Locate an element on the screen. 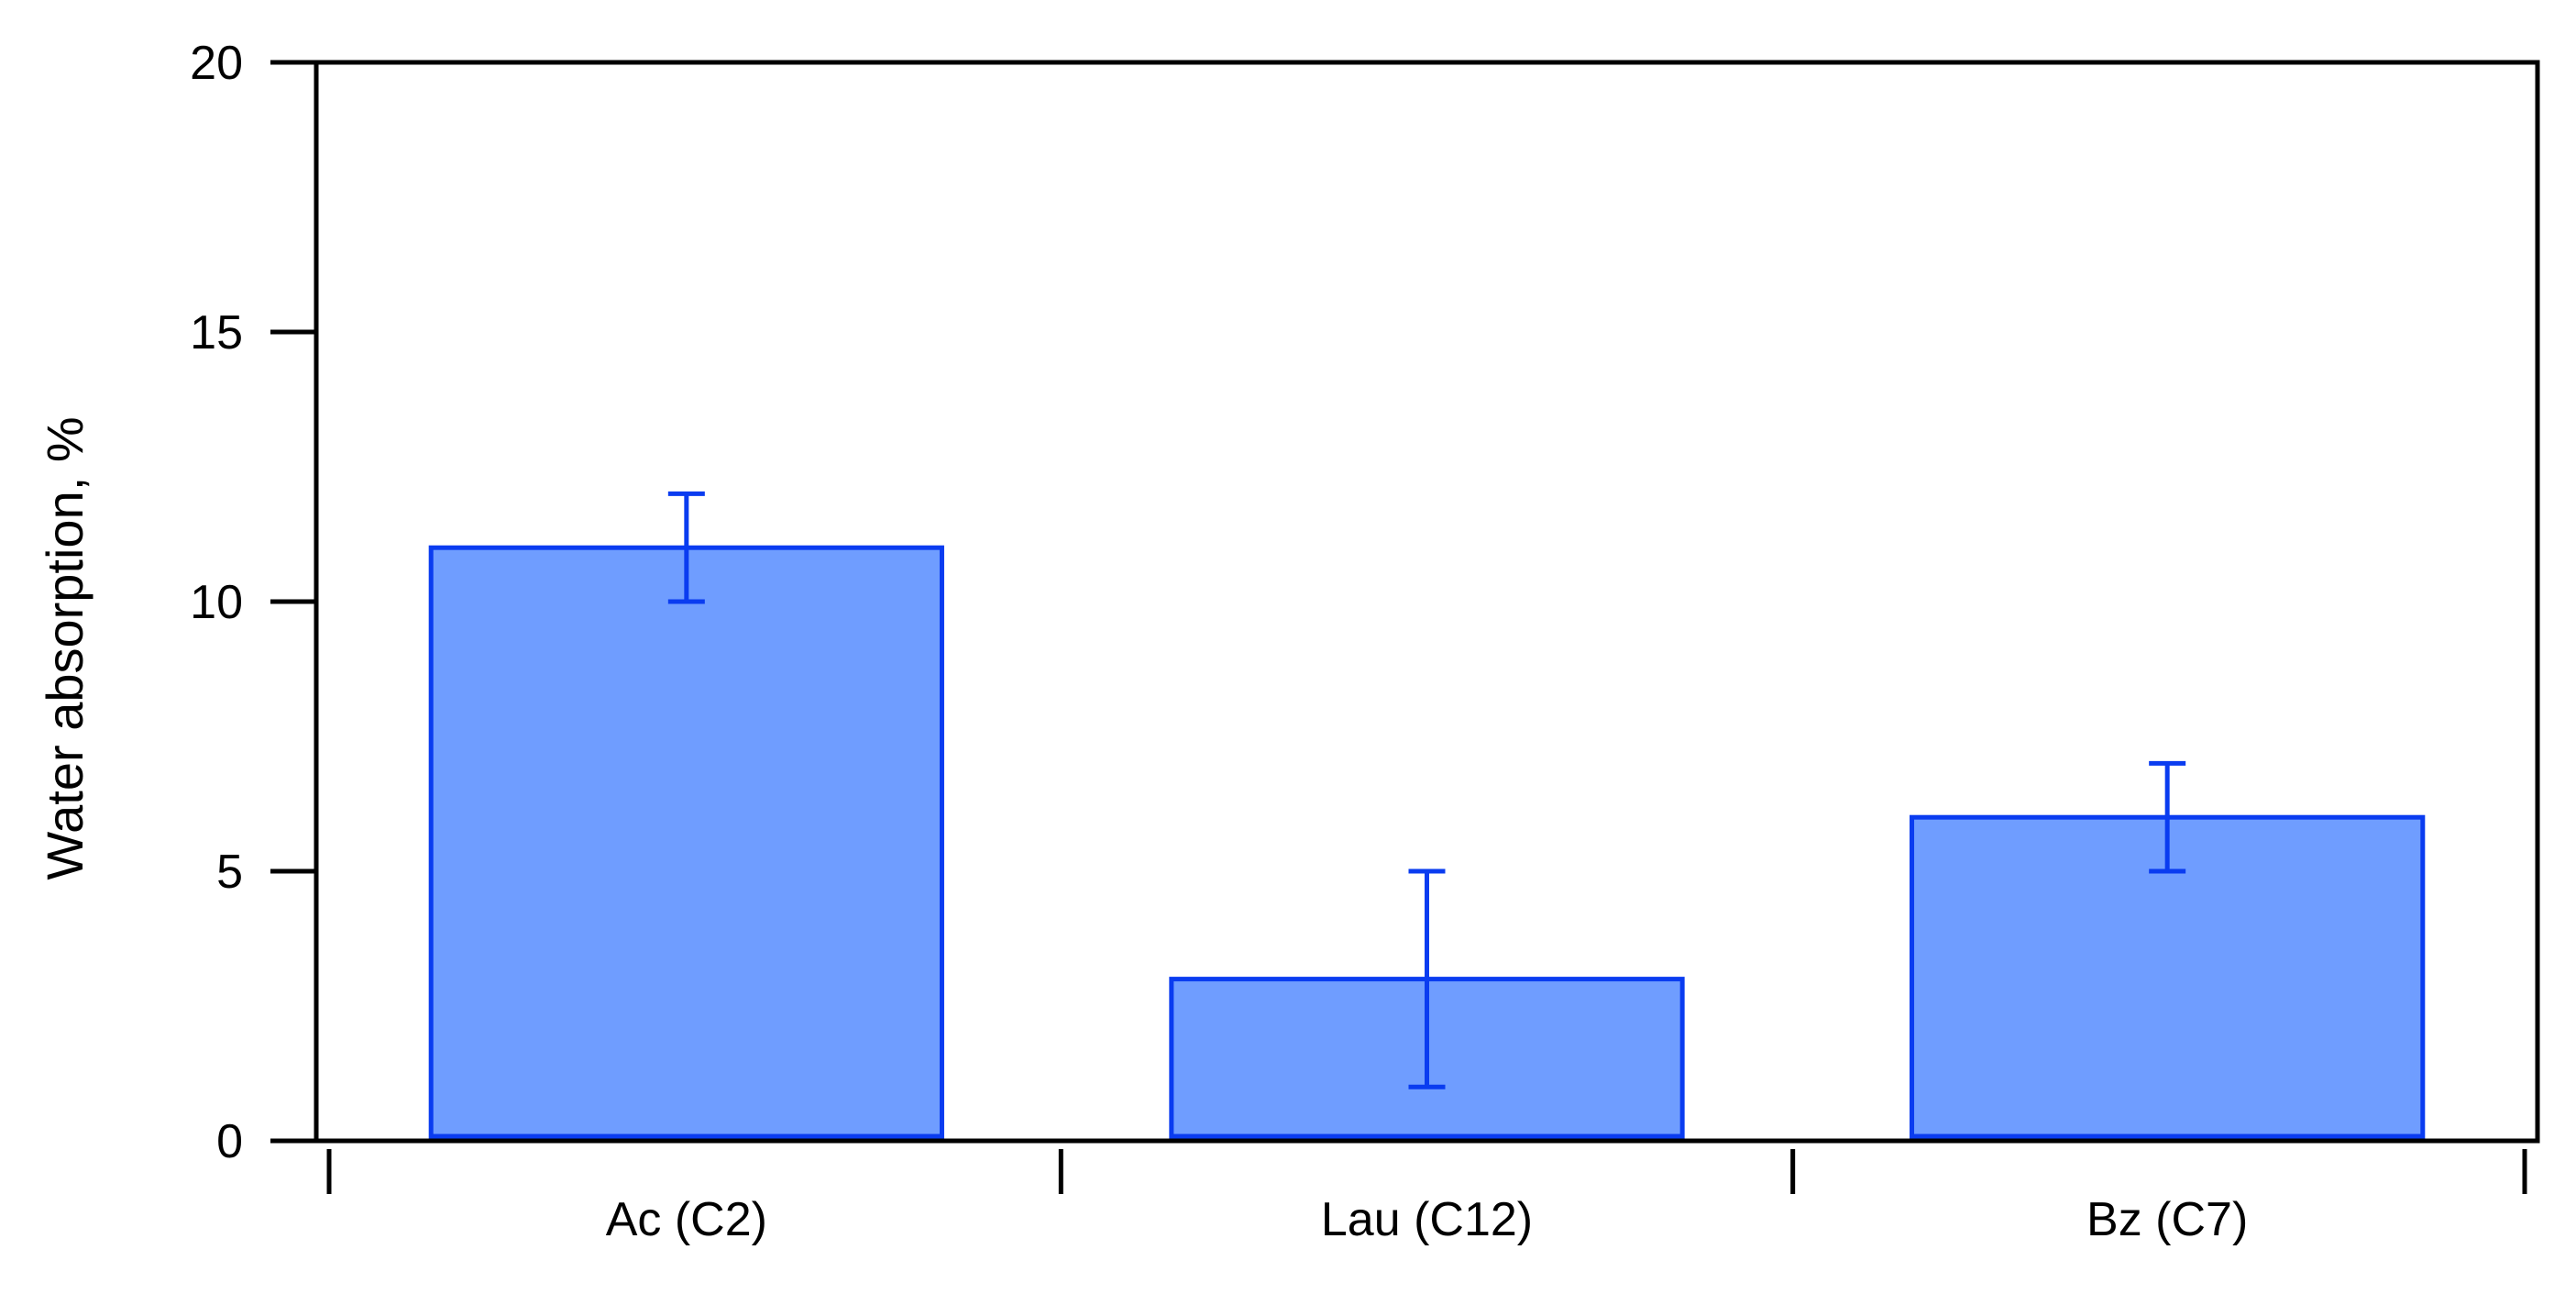 Image resolution: width=2576 pixels, height=1316 pixels. y-tick-label: 20 is located at coordinates (216, 64).